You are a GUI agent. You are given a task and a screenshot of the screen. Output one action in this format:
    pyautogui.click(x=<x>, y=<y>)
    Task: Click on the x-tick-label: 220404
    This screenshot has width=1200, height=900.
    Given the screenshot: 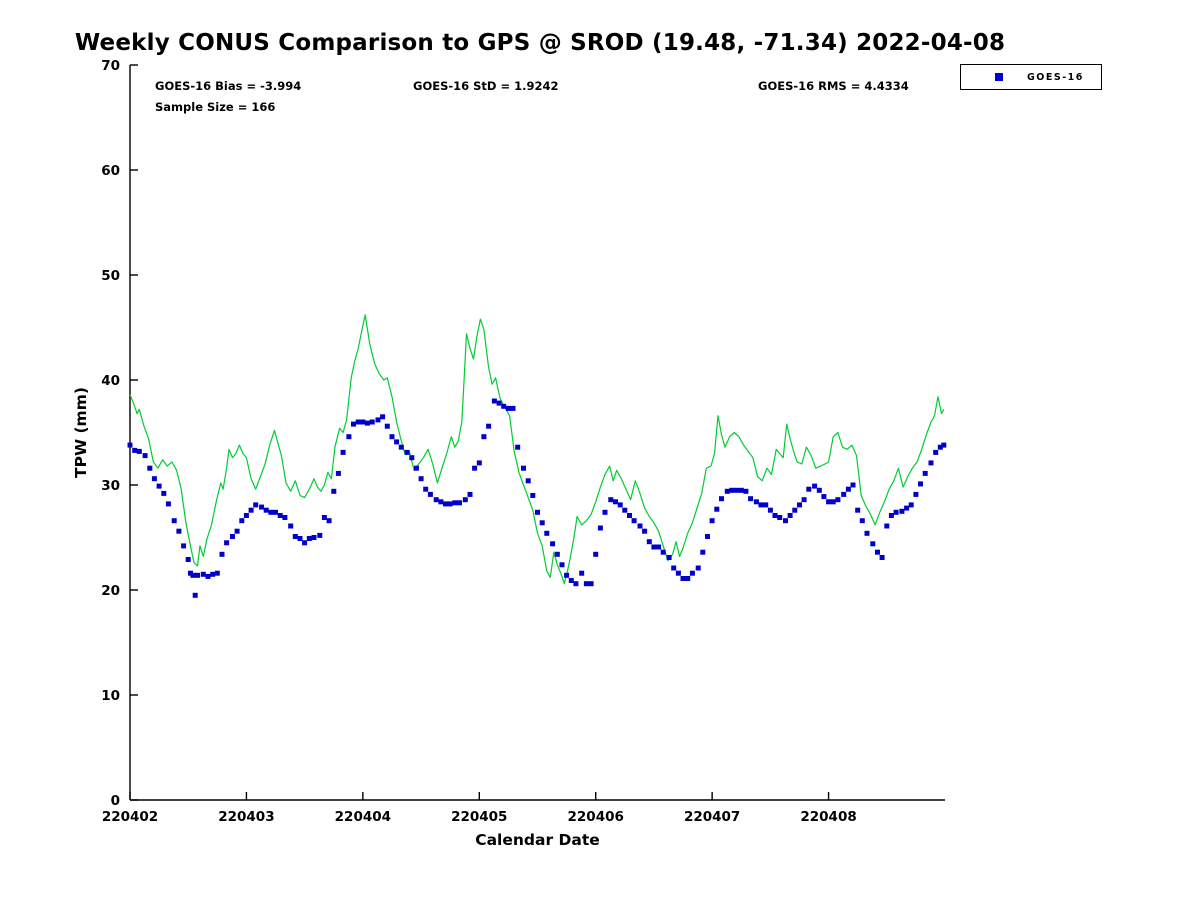 What is the action you would take?
    pyautogui.click(x=363, y=817)
    